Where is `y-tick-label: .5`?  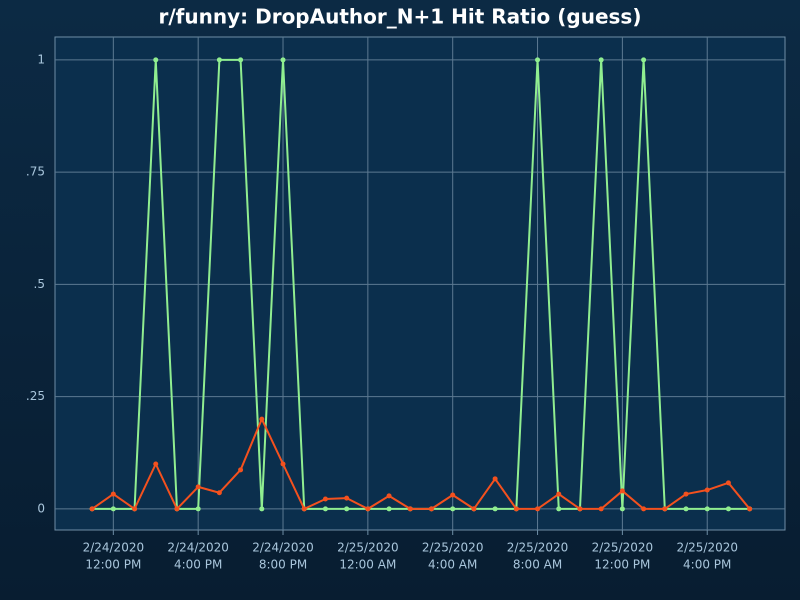
y-tick-label: .5 is located at coordinates (39, 284).